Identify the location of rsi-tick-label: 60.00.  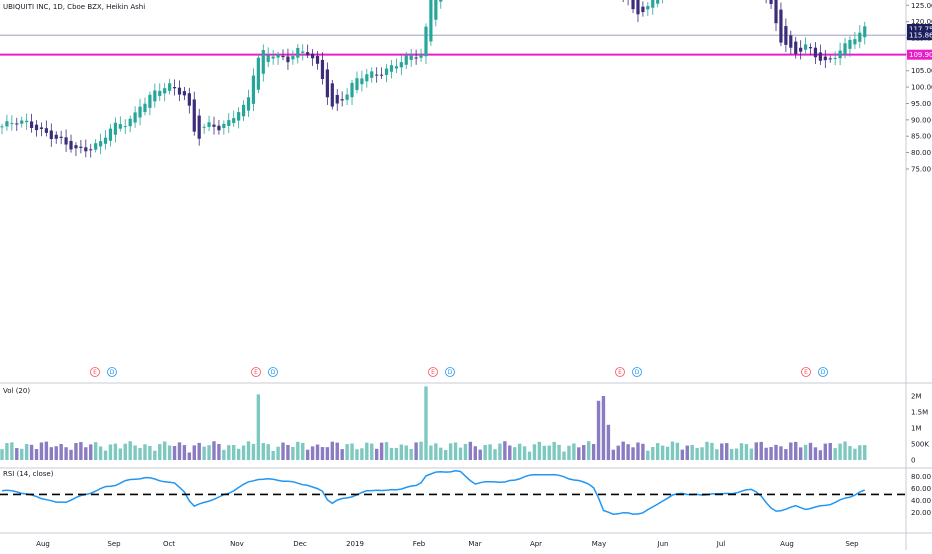
(921, 489).